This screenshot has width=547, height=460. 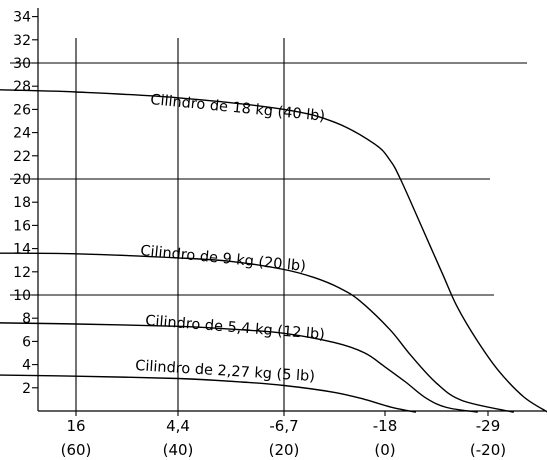 I want to click on y-tick-label: 12, so click(x=22, y=273).